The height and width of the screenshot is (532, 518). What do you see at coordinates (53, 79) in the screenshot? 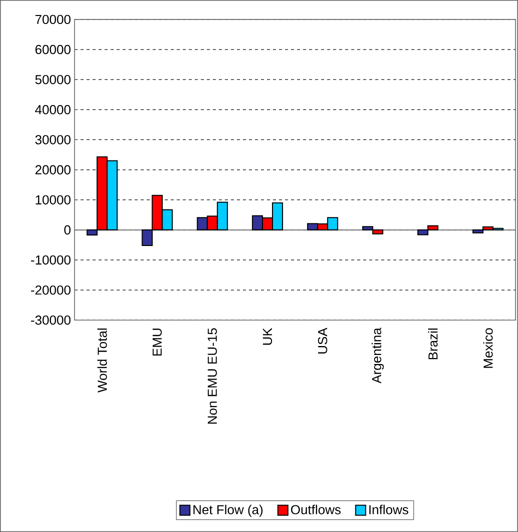
I see `y-tick-label: 50000` at bounding box center [53, 79].